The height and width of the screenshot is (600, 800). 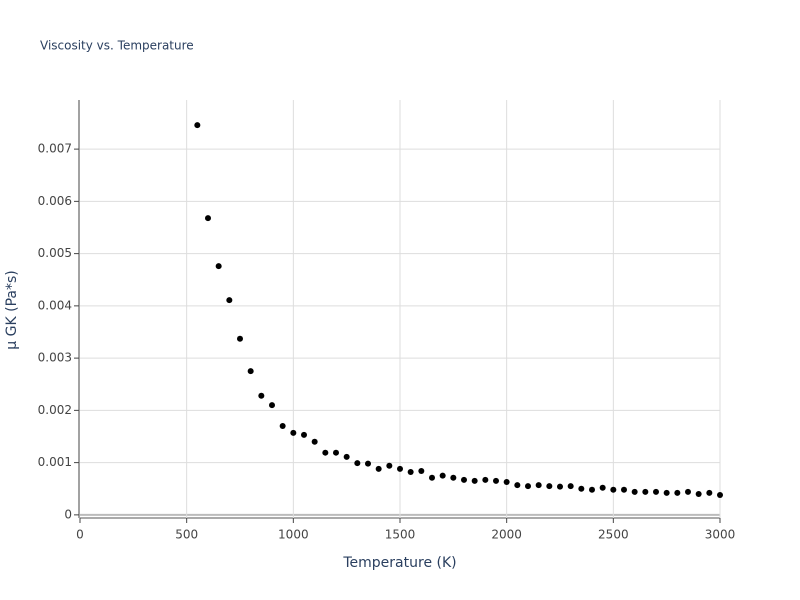 I want to click on y-tick-label: 0.006, so click(x=55, y=201).